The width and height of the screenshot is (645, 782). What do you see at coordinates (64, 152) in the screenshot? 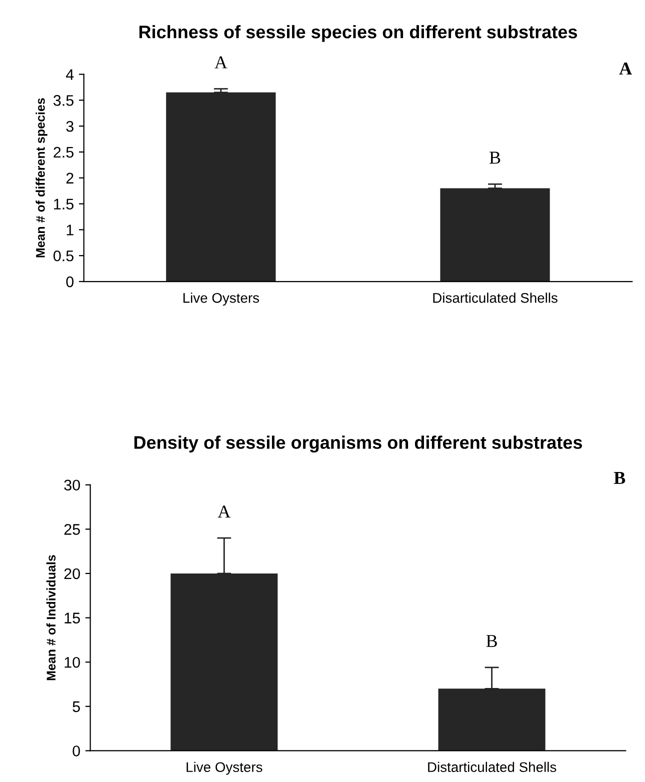
I see `y-tick-label: 2.5` at bounding box center [64, 152].